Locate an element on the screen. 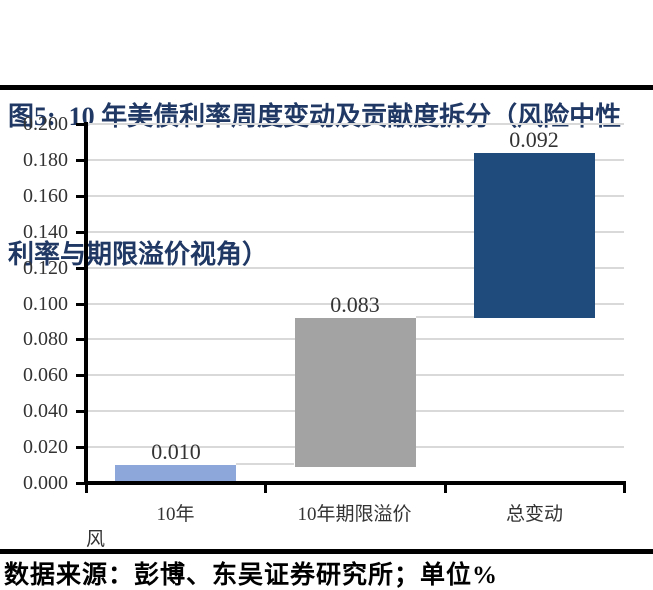 This screenshot has height=590, width=653. bar-value-label: 0.083 is located at coordinates (355, 304).